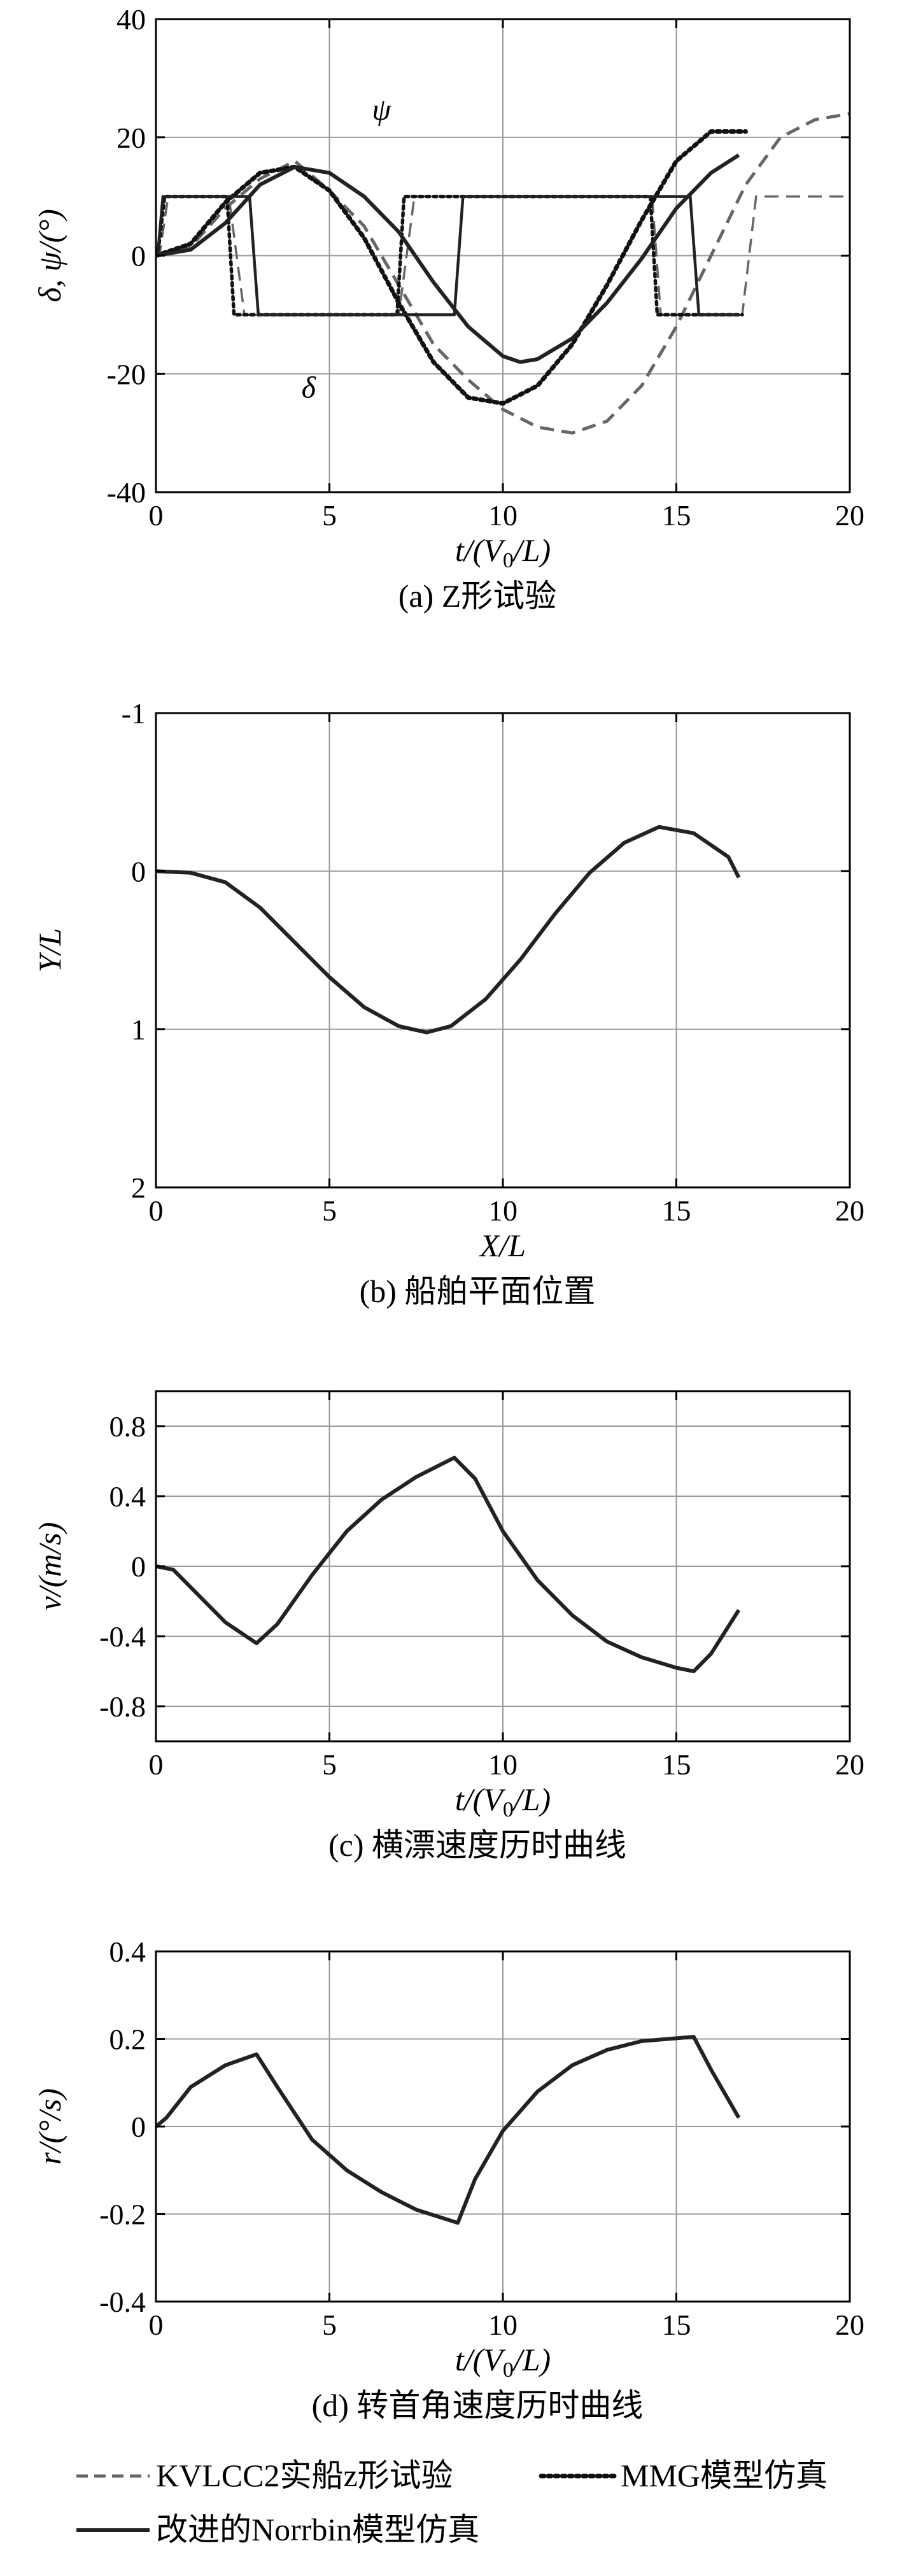 The width and height of the screenshot is (902, 2576). Describe the element at coordinates (128, 1426) in the screenshot. I see `y-tick-label: 0.8` at that location.